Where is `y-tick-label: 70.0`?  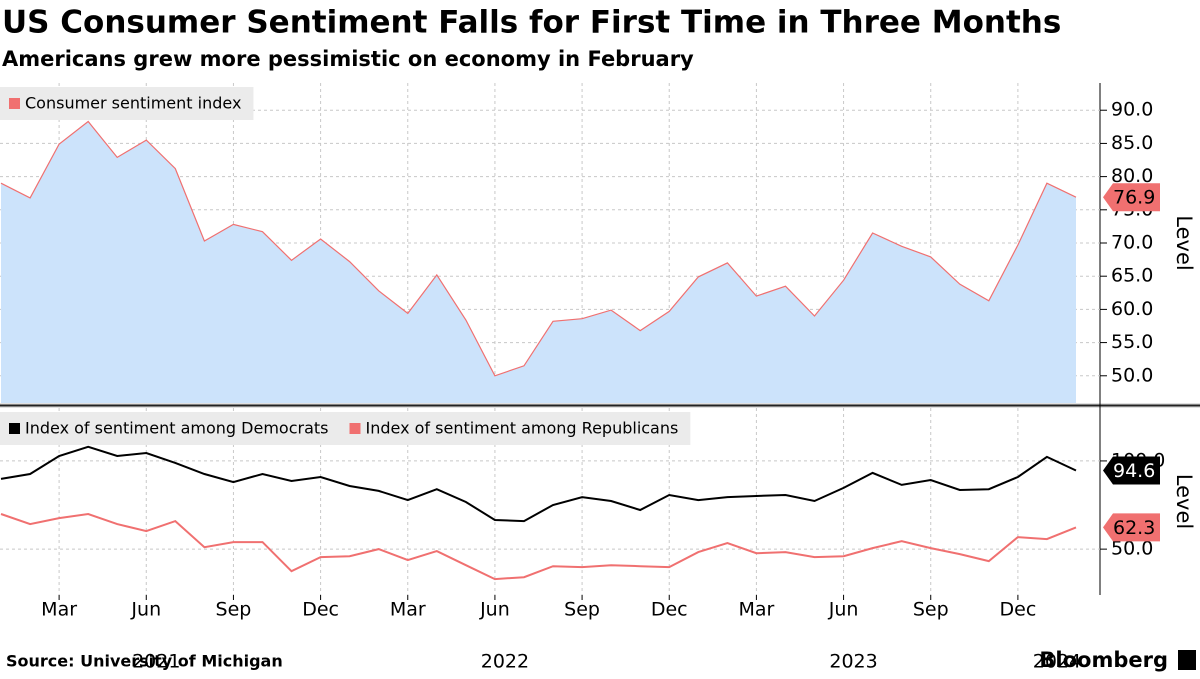 y-tick-label: 70.0 is located at coordinates (1132, 243).